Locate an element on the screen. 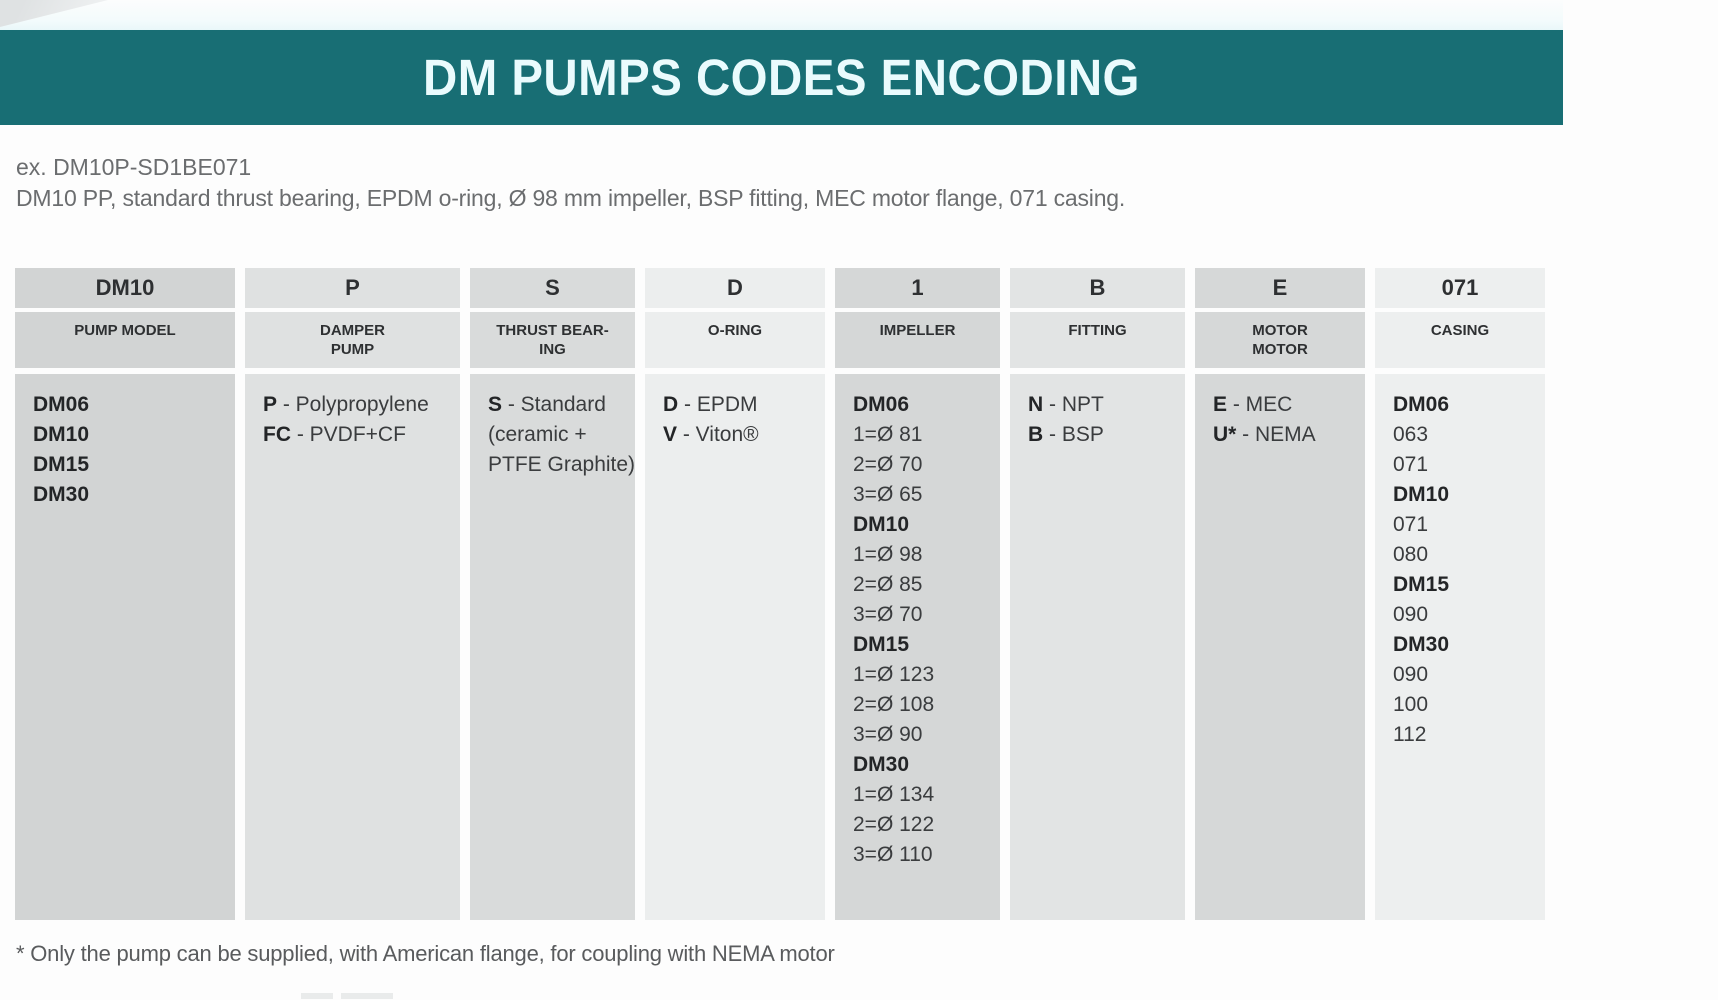 The image size is (1718, 1000). entry-line: P - Polypropylene is located at coordinates (346, 404).